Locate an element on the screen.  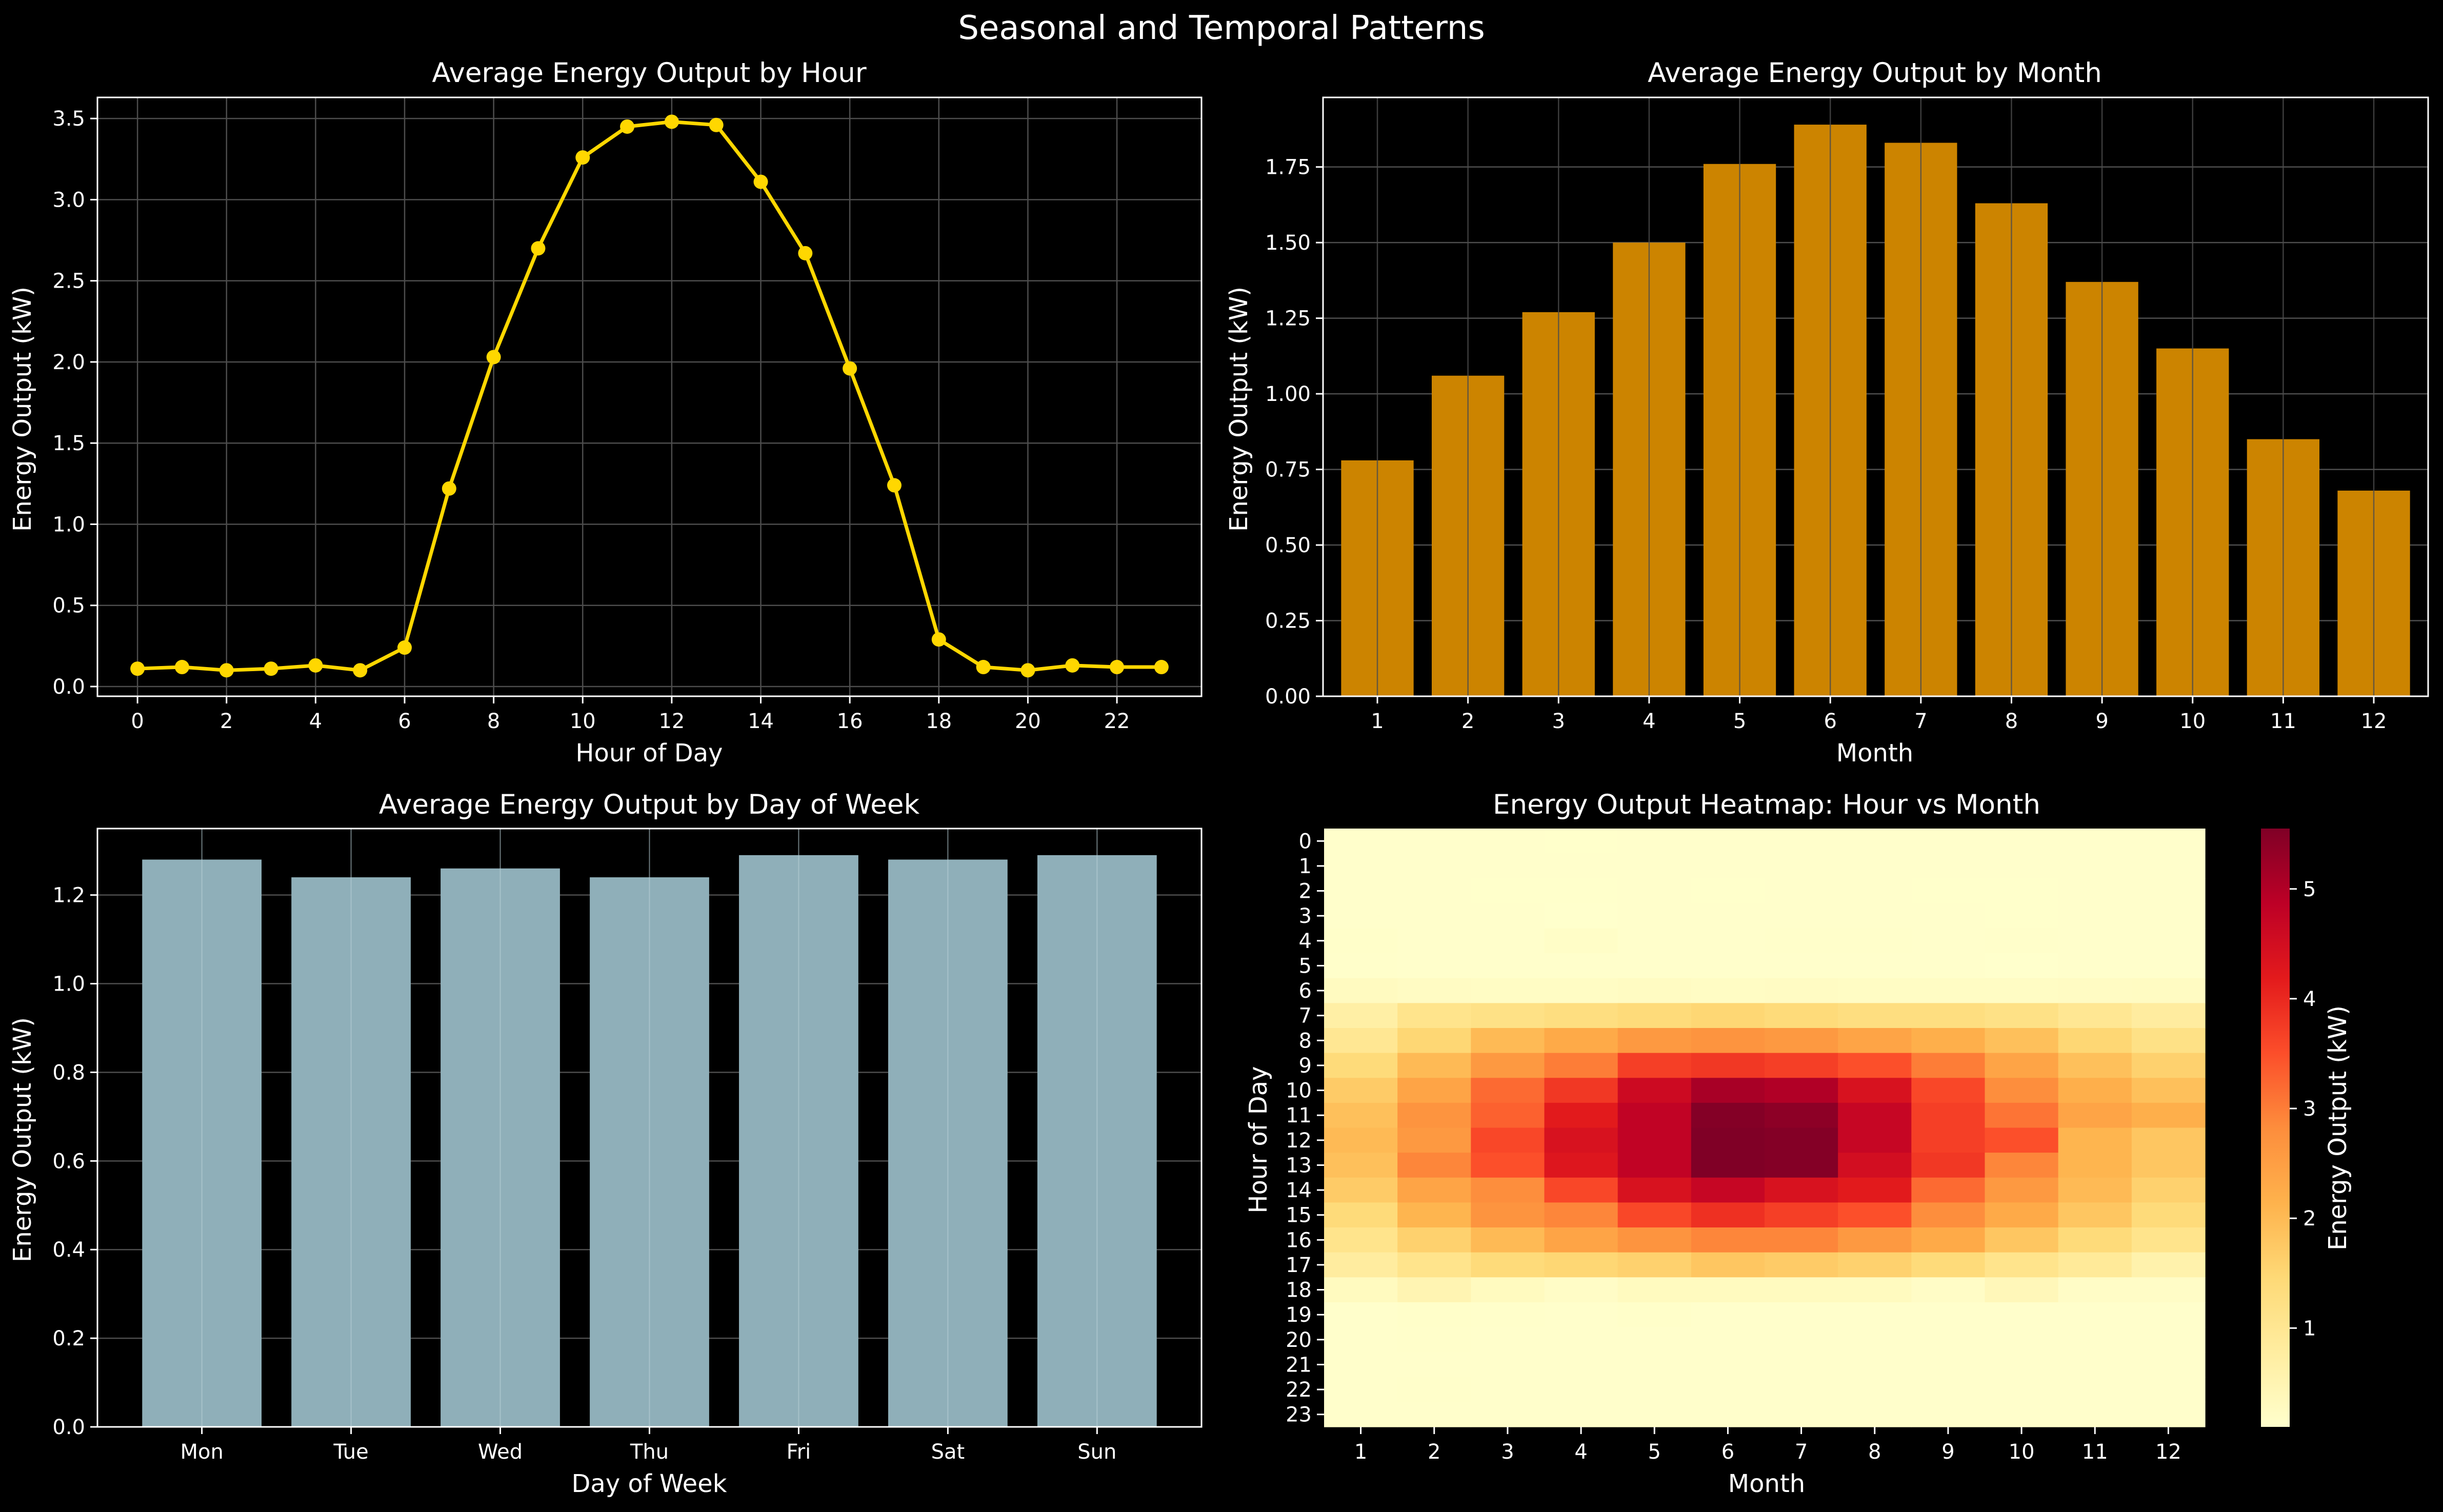
weekday-tick-label-y: 0.6 is located at coordinates (69, 1161).